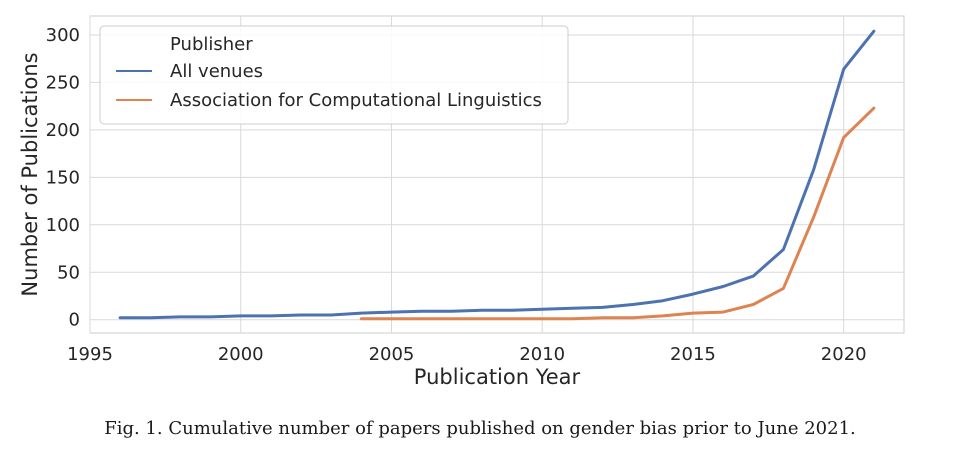 Image resolution: width=960 pixels, height=454 pixels. What do you see at coordinates (63, 35) in the screenshot?
I see `y-tick-label: 300` at bounding box center [63, 35].